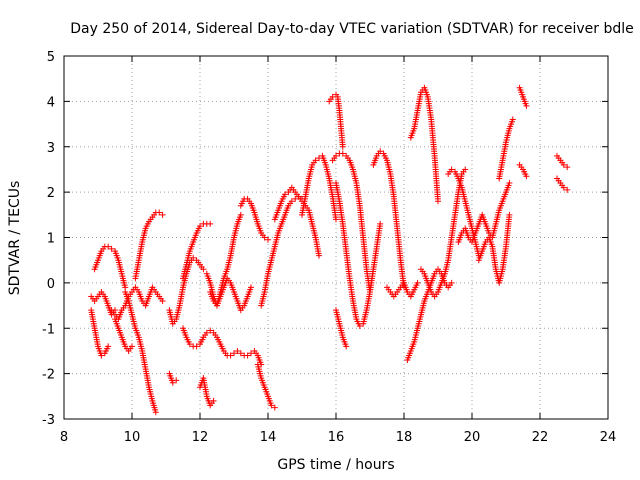  I want to click on y-axis-title: SDTVAR / TECUs, so click(15, 238).